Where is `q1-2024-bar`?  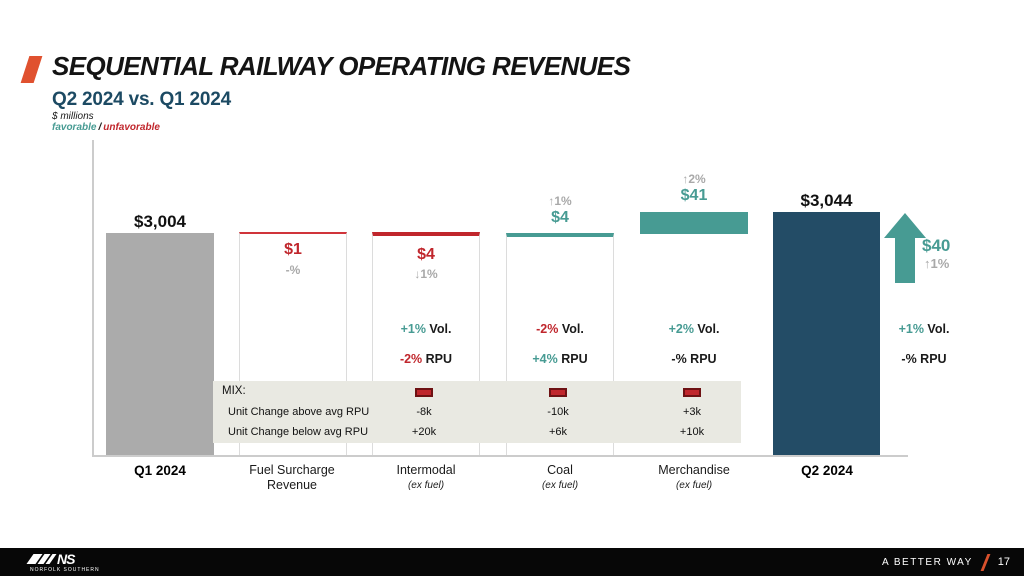
q1-2024-bar is located at coordinates (160, 344).